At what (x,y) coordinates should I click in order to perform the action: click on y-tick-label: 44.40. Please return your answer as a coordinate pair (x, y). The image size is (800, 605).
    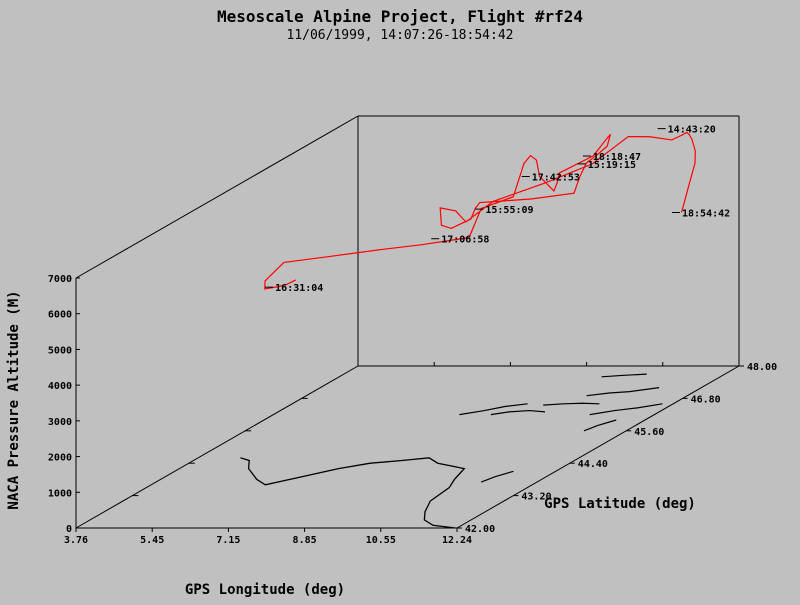
    Looking at the image, I should click on (593, 464).